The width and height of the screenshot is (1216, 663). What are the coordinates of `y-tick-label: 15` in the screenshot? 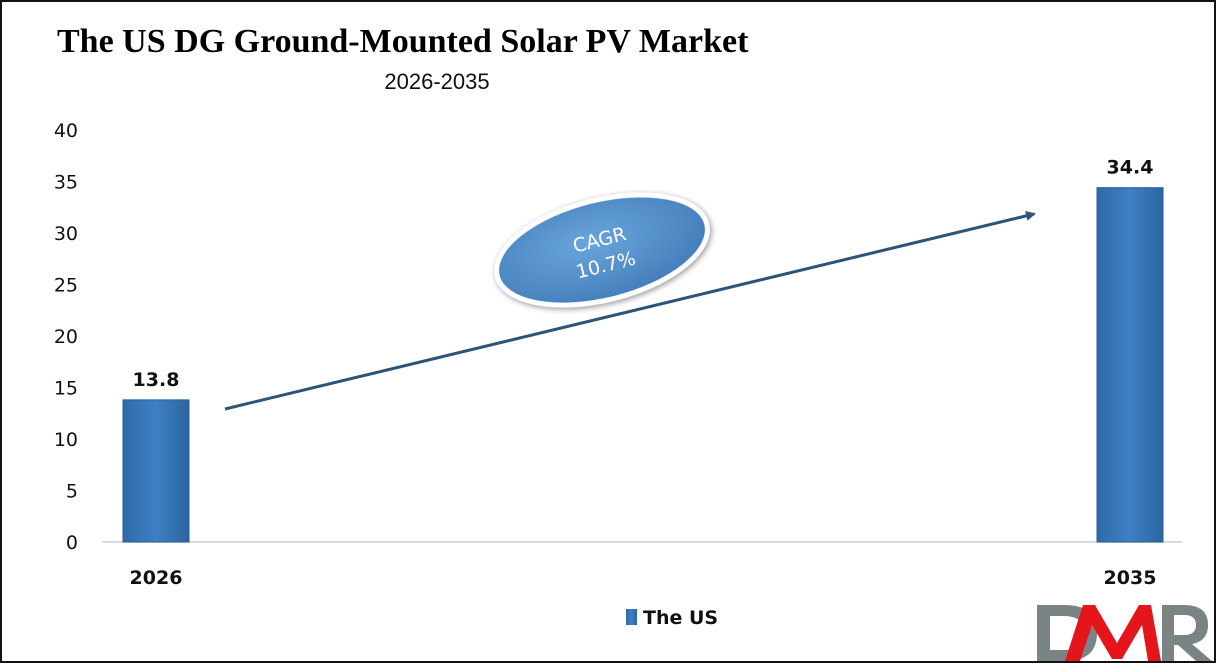 It's located at (66, 389).